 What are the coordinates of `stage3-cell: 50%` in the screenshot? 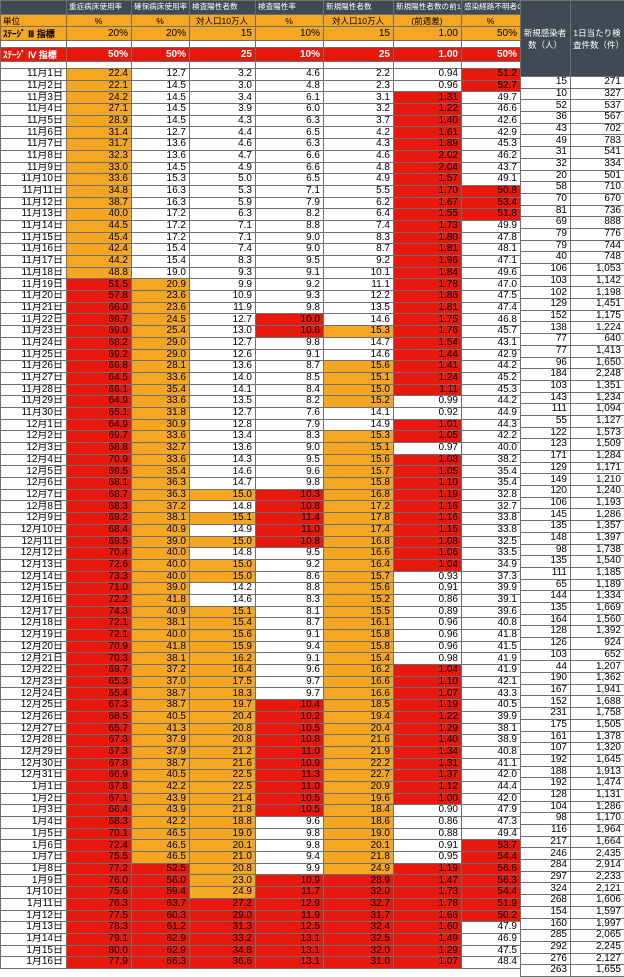 It's located at (491, 34).